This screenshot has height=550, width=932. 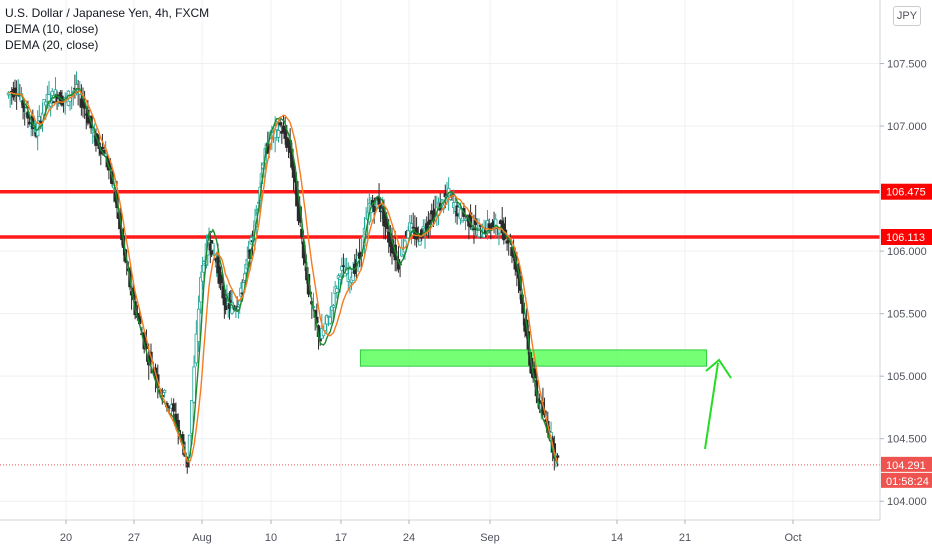 What do you see at coordinates (718, 368) in the screenshot?
I see `arrow-head` at bounding box center [718, 368].